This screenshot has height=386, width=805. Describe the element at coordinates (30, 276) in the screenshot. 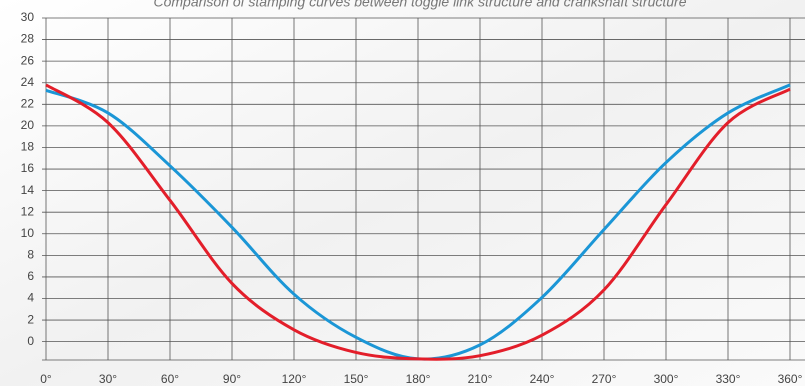

I see `y-tick-label: 6` at that location.